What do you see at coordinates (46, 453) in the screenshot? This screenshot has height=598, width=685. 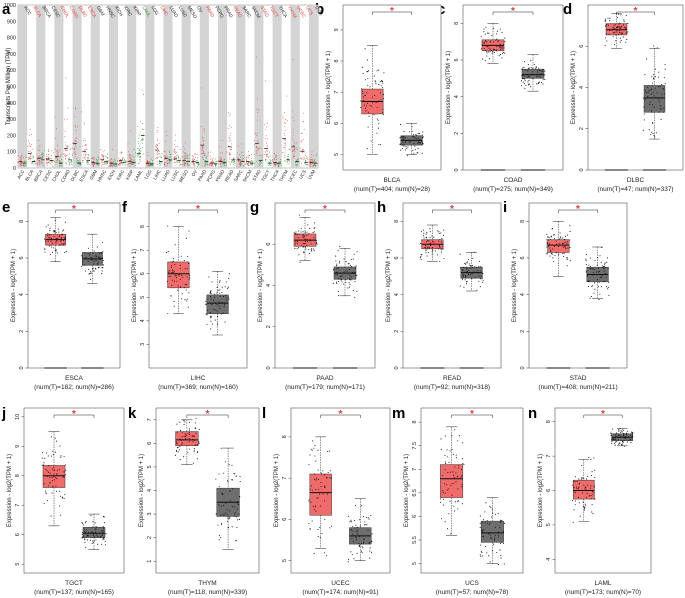 I see `panel-j-dot-tumor` at bounding box center [46, 453].